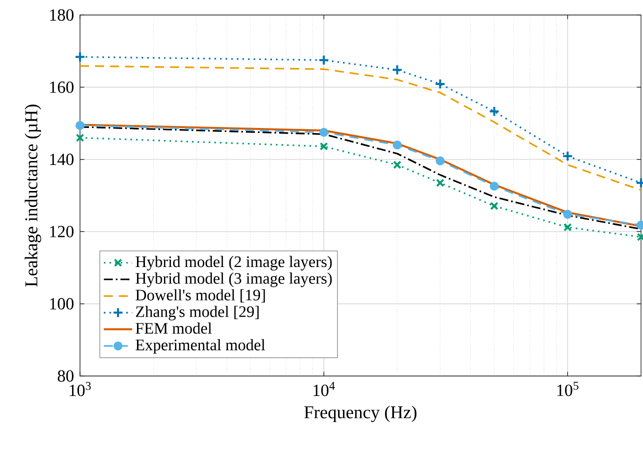  What do you see at coordinates (201, 346) in the screenshot?
I see `legend-label: Experimental model` at bounding box center [201, 346].